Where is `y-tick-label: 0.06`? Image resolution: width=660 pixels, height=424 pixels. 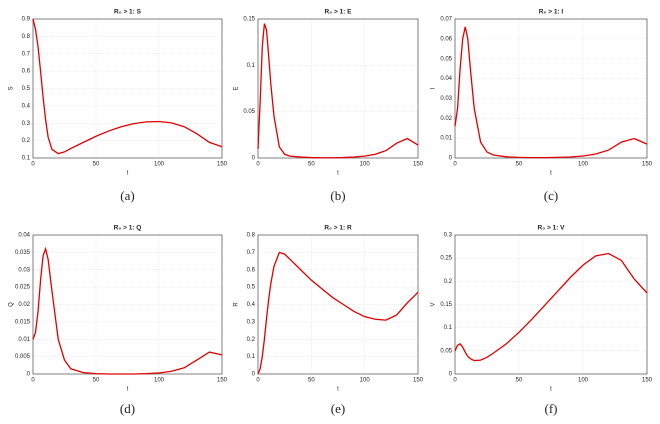 y-tick-label: 0.06 is located at coordinates (446, 39).